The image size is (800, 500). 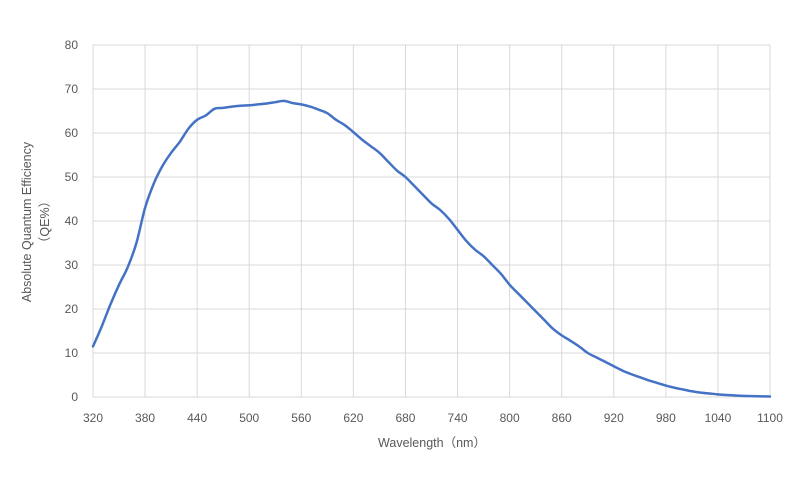 I want to click on y-axis-unit-label: （QE%）, so click(x=45, y=222).